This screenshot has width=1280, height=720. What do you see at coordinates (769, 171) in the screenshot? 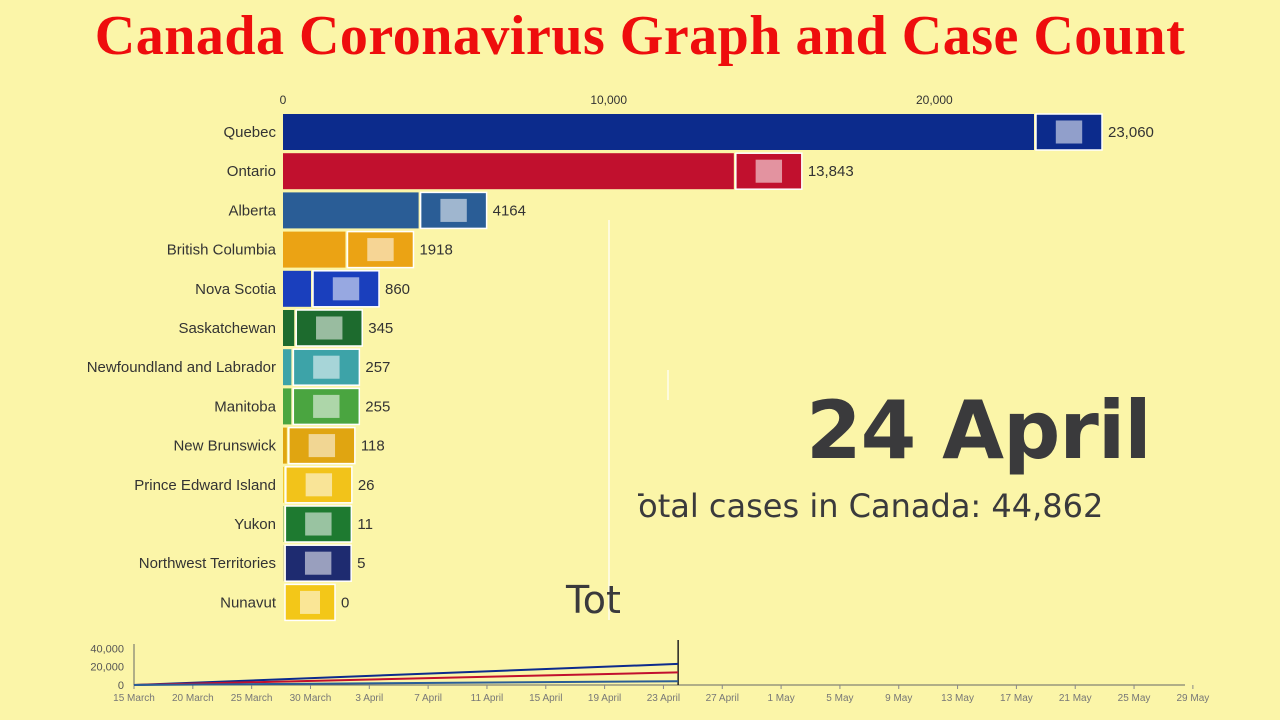
I see `ontario-flag-icon` at bounding box center [769, 171].